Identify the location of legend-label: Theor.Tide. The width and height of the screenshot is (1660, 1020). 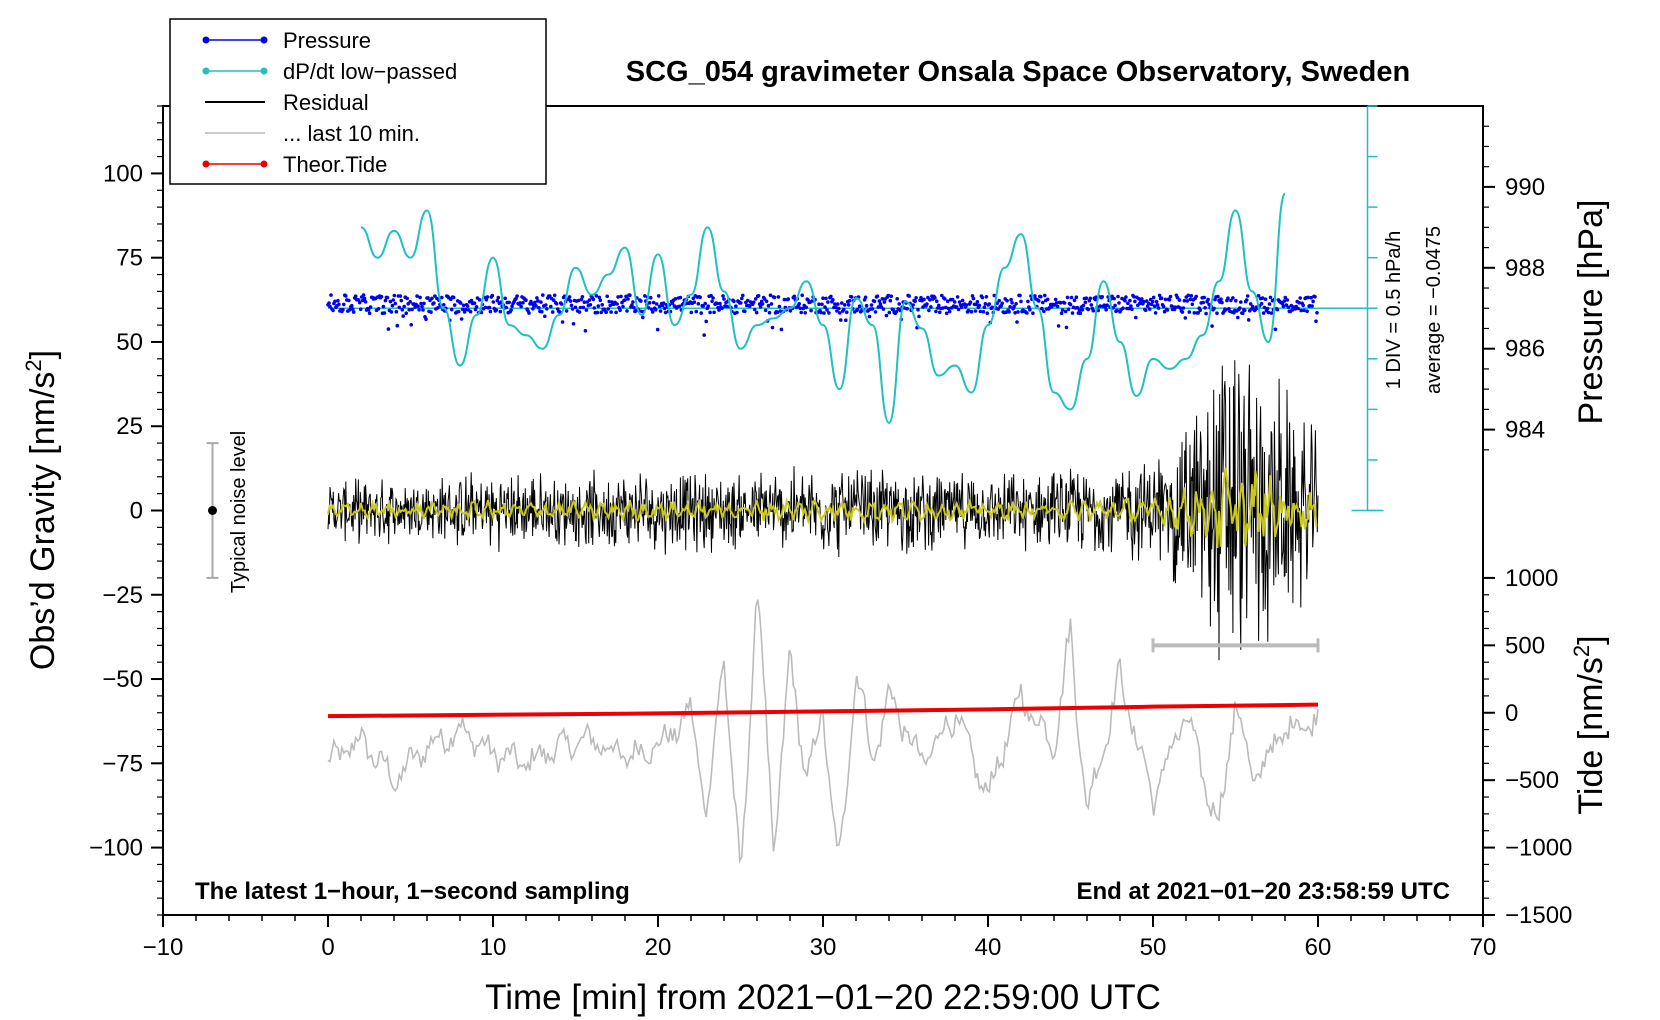
(335, 164).